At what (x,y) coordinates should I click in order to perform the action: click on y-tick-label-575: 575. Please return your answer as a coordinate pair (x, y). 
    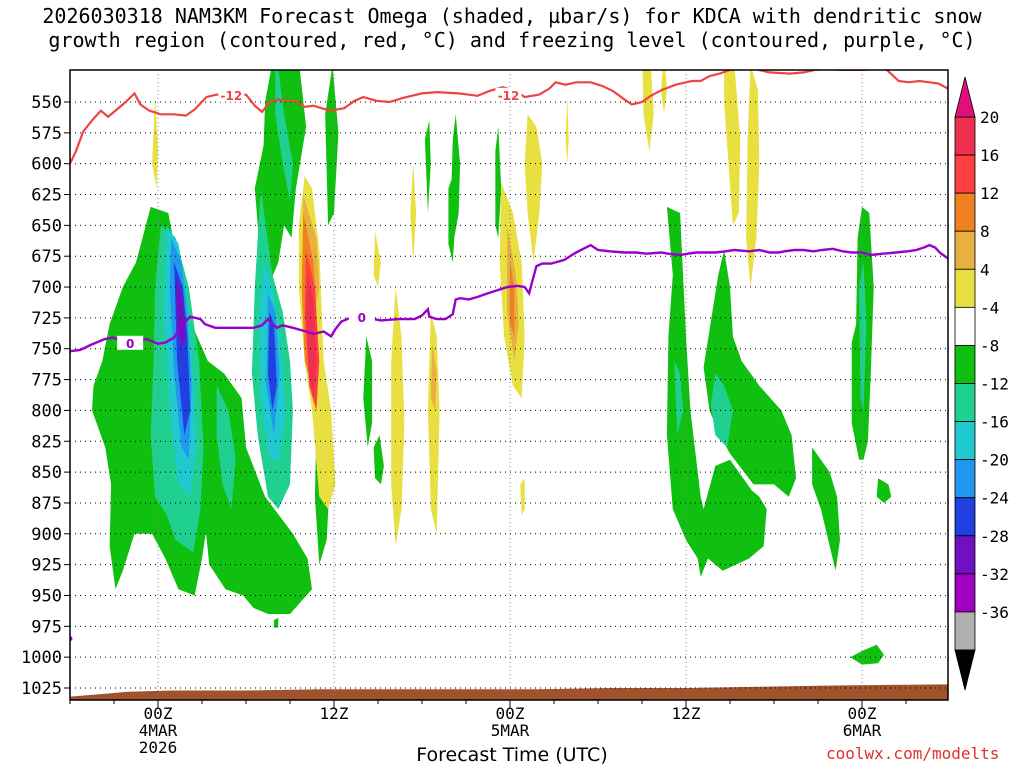
    Looking at the image, I should click on (46, 134).